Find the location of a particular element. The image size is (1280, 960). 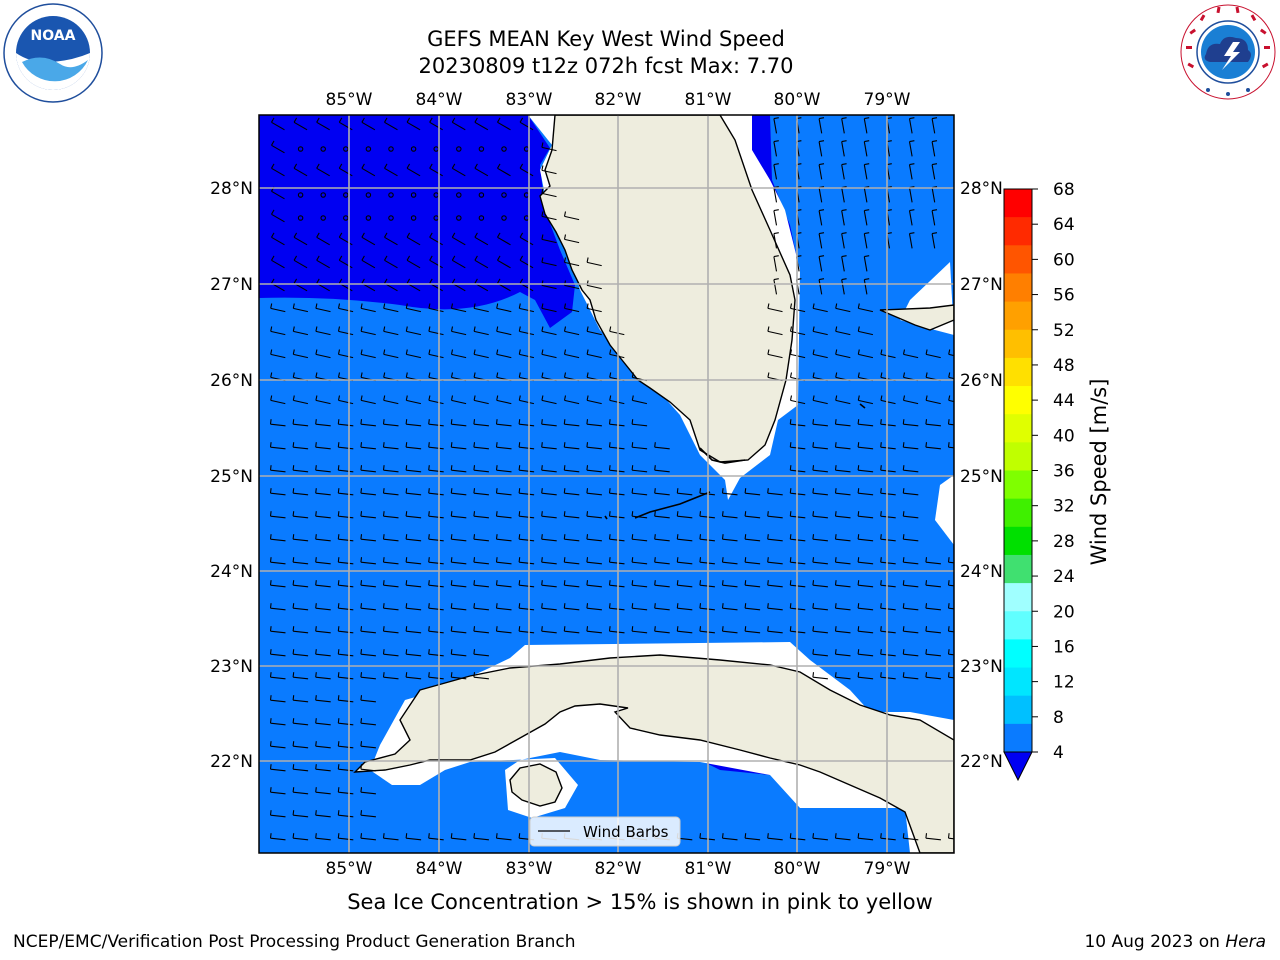

lon-label: 85°W is located at coordinates (349, 869).